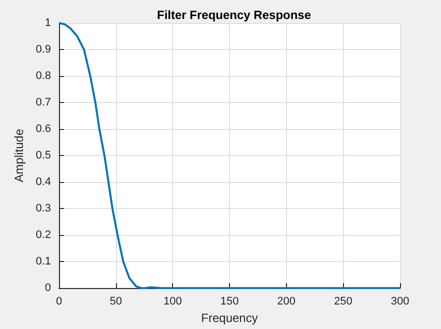 The width and height of the screenshot is (441, 329). I want to click on y-tick-label: 0.5, so click(43, 156).